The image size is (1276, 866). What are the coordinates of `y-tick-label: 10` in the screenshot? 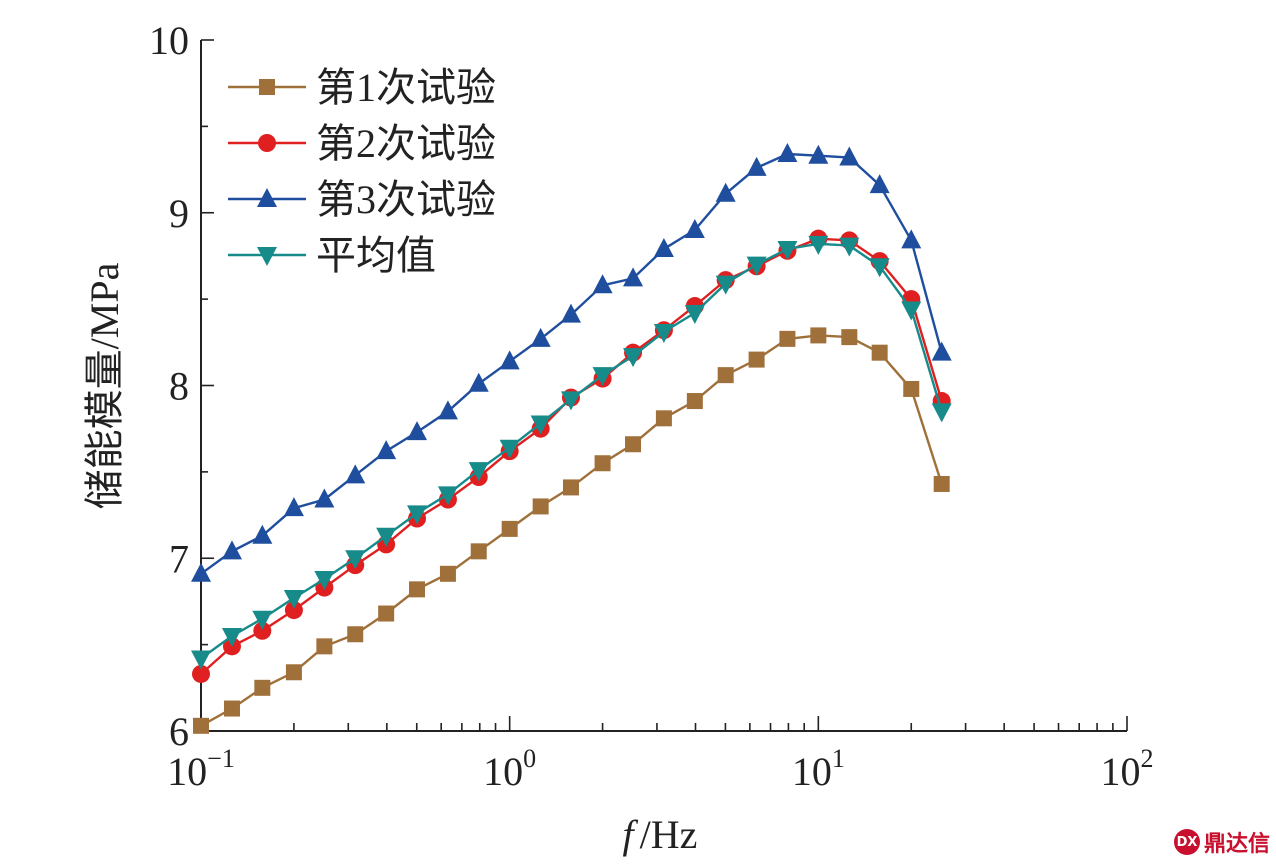 It's located at (169, 40).